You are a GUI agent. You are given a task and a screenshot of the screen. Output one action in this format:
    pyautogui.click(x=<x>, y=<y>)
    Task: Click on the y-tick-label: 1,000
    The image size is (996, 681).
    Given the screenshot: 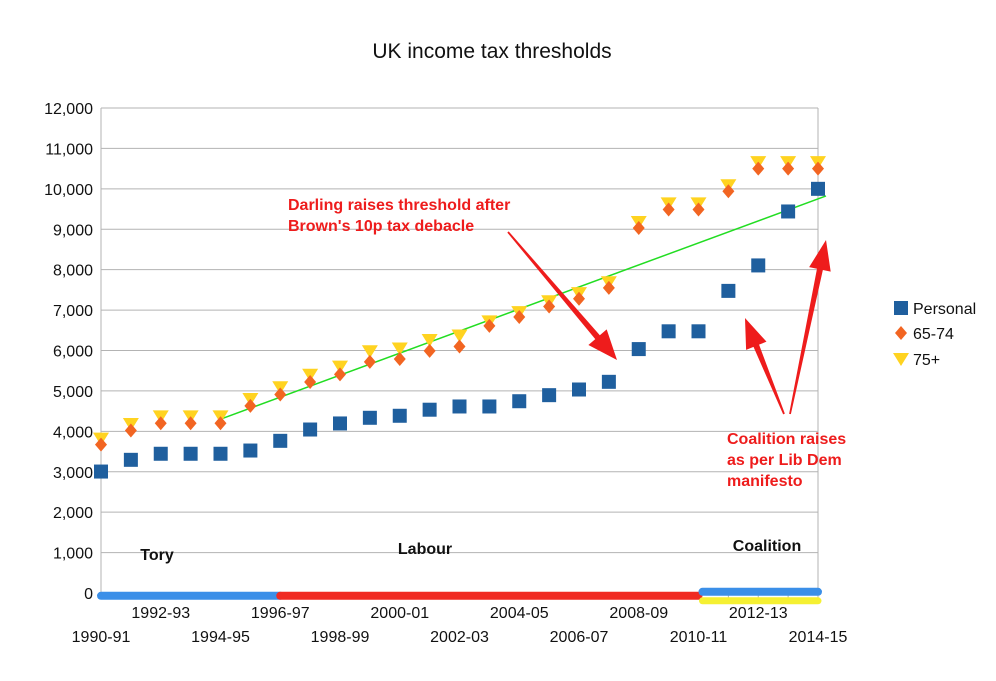 What is the action you would take?
    pyautogui.click(x=73, y=554)
    